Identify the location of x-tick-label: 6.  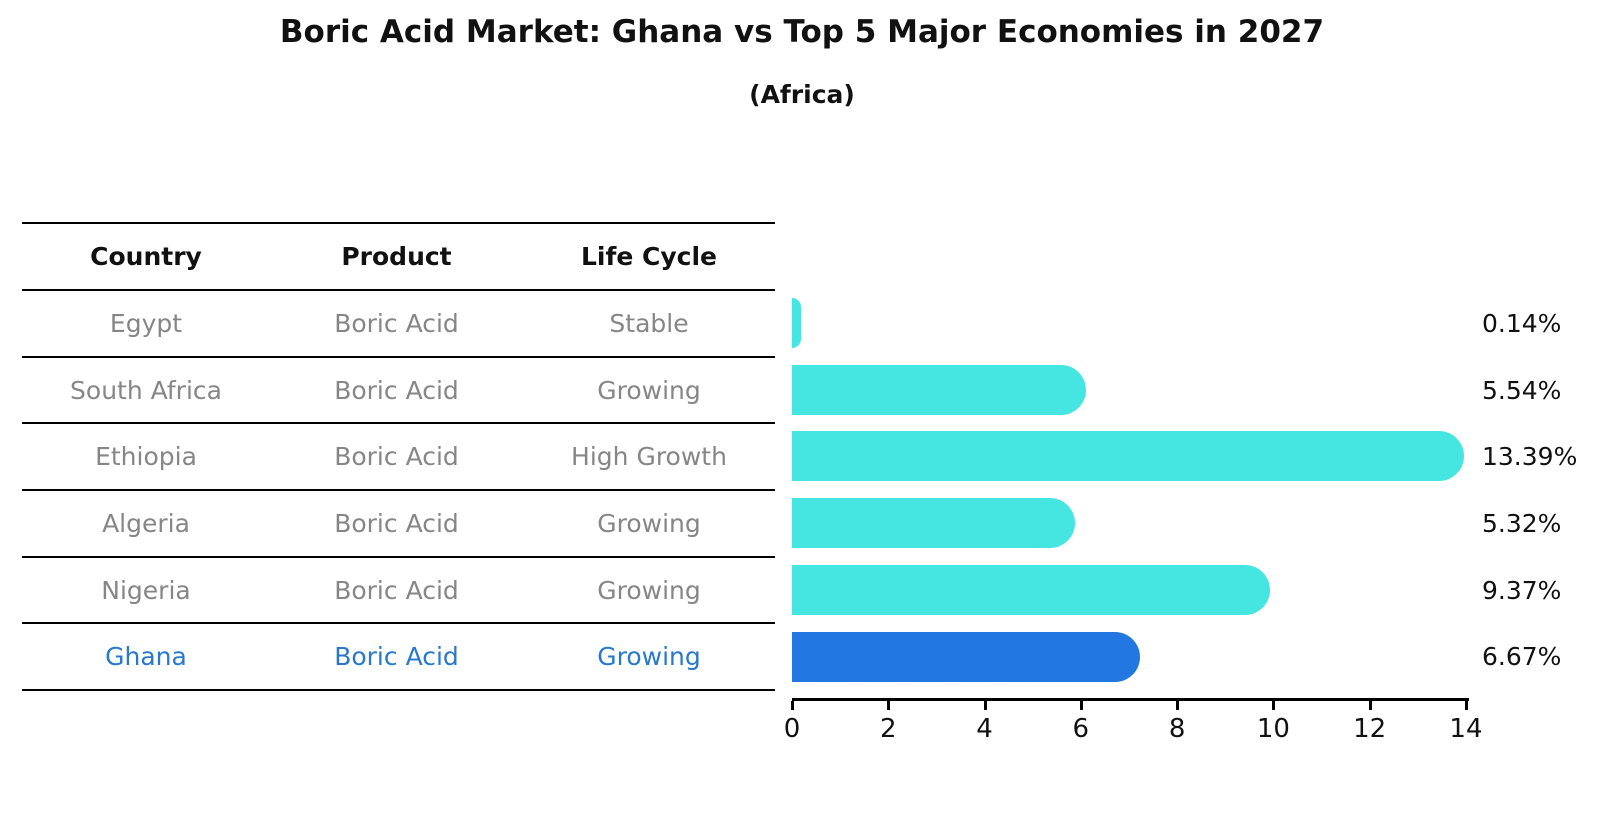
(1081, 729).